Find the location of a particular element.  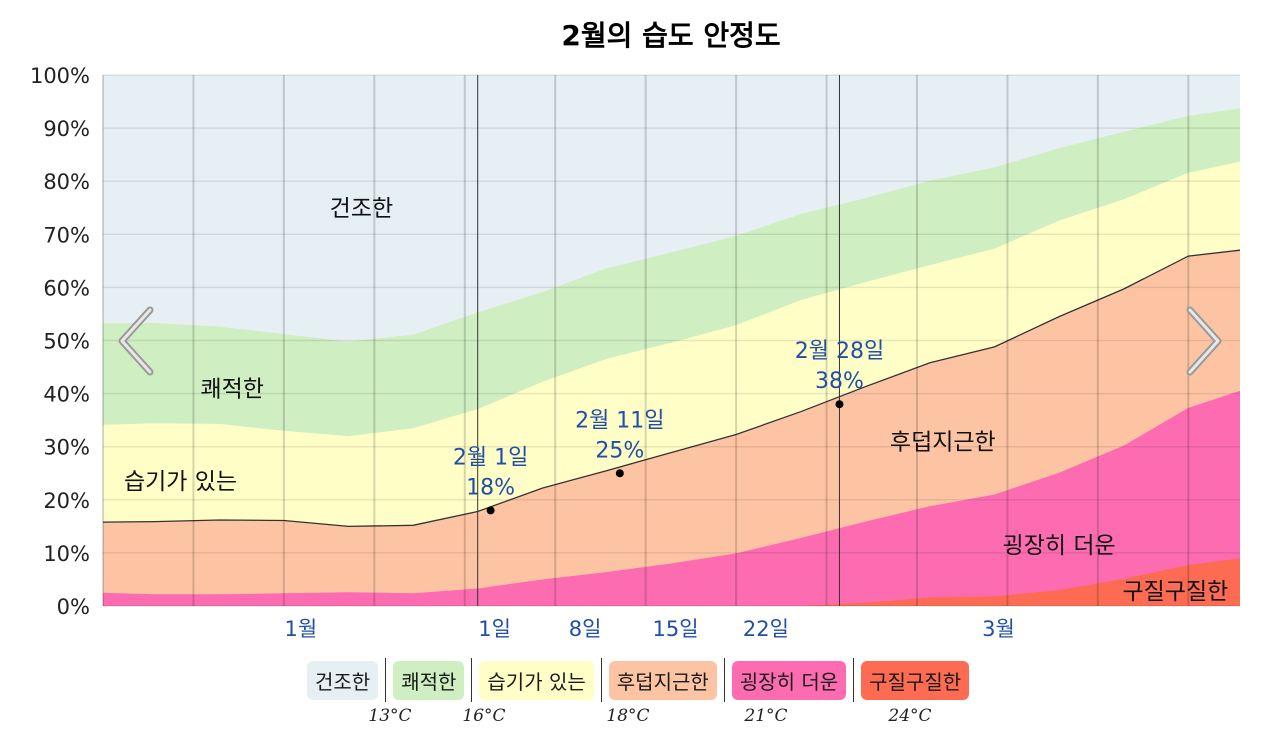

y-axis: 0% 10% 20% 30% 40% 50% 60% 70% 80% 90% 100% is located at coordinates (60, 341).